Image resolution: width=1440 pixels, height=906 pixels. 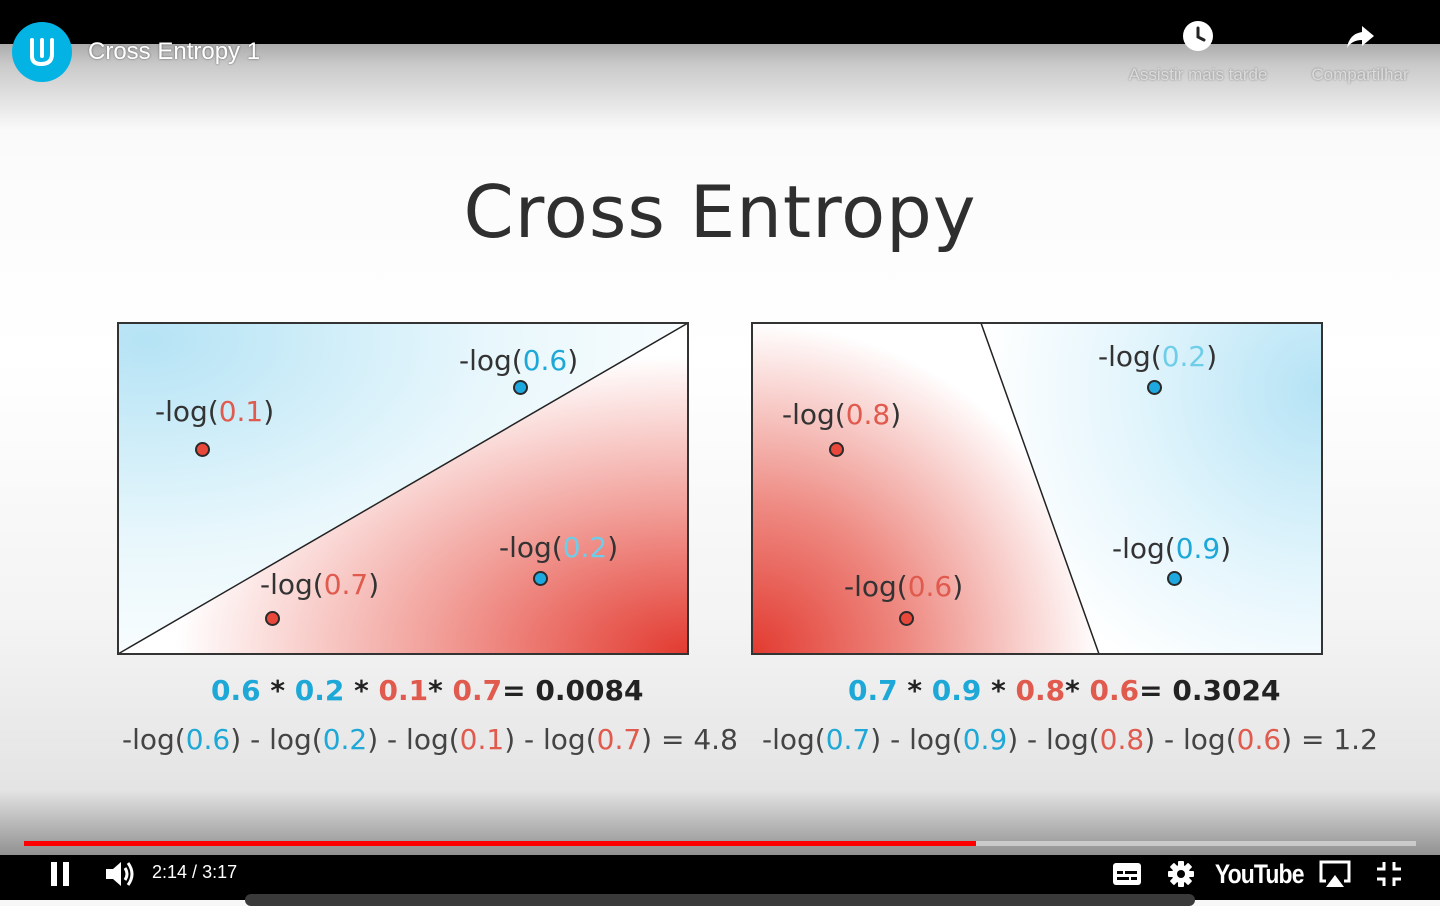 I want to click on pause-icon, so click(x=60, y=874).